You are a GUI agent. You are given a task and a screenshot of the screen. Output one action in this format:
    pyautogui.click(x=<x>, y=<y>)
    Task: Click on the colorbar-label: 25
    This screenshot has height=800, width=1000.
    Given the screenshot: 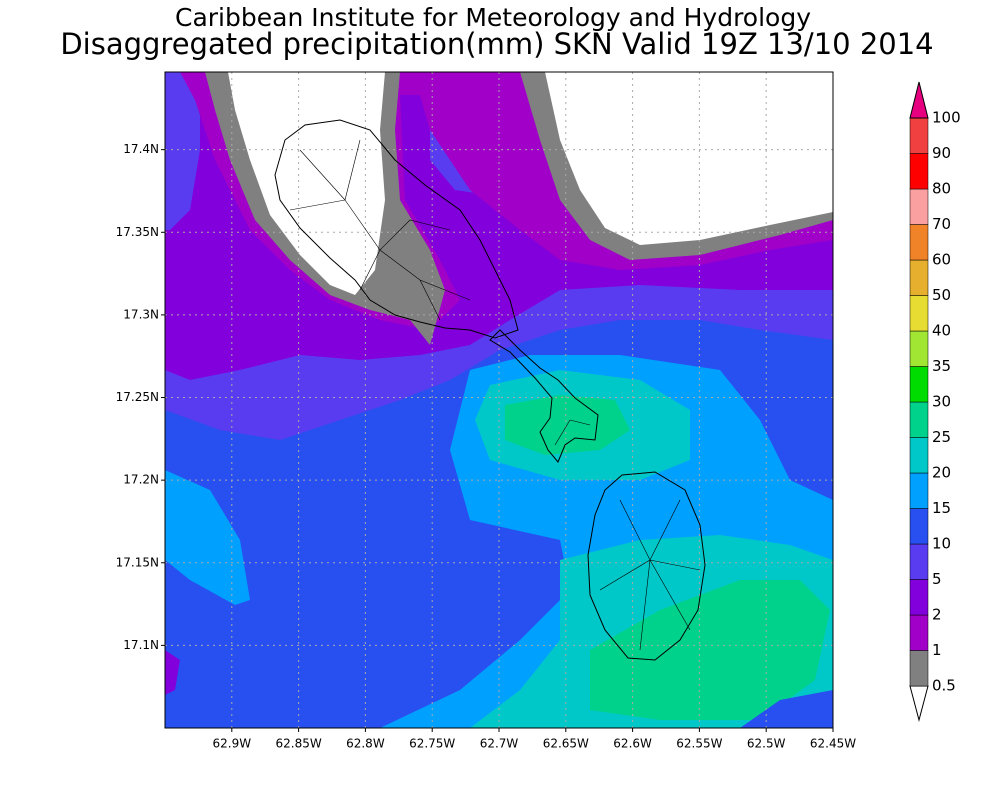 What is the action you would take?
    pyautogui.click(x=941, y=437)
    